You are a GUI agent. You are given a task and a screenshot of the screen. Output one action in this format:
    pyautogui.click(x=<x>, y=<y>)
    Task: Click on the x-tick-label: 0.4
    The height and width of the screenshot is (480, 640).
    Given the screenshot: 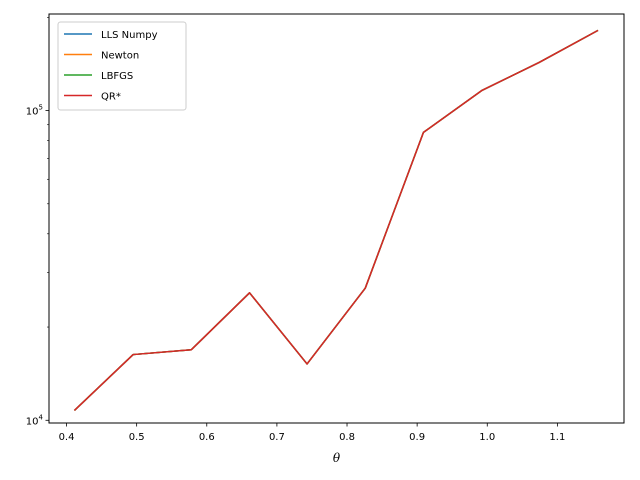 What is the action you would take?
    pyautogui.click(x=67, y=437)
    